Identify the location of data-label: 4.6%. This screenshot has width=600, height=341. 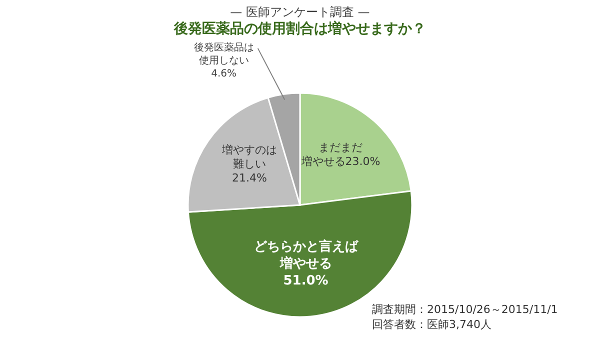
(224, 74).